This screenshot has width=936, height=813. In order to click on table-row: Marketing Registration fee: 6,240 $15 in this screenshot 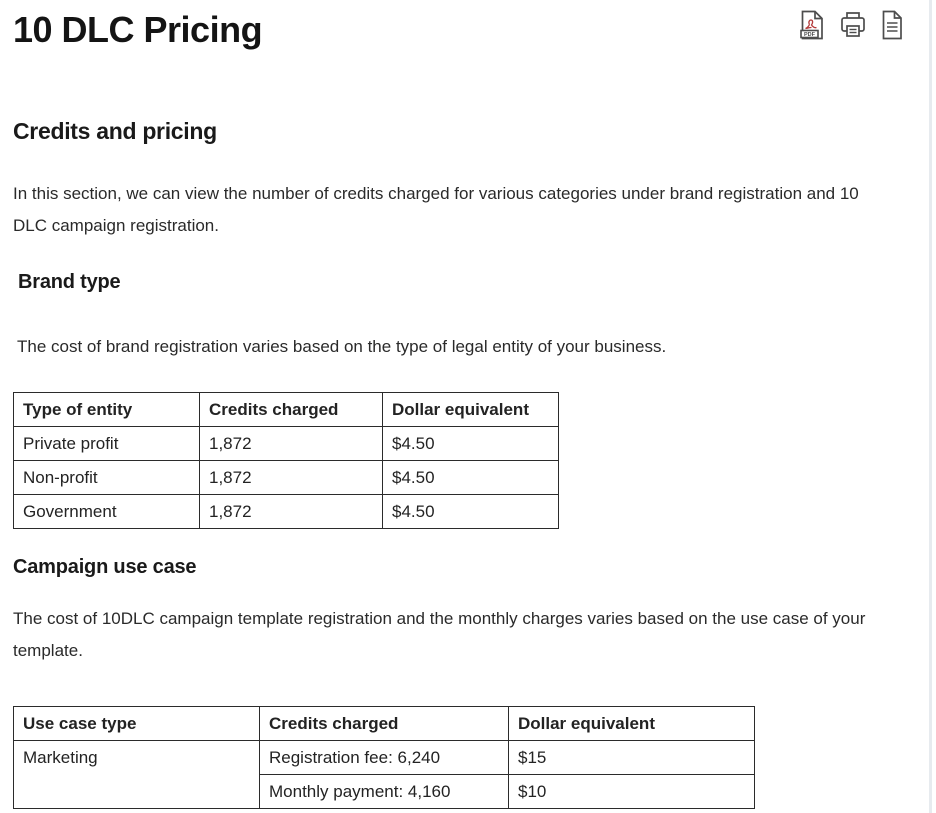, I will do `click(384, 774)`.